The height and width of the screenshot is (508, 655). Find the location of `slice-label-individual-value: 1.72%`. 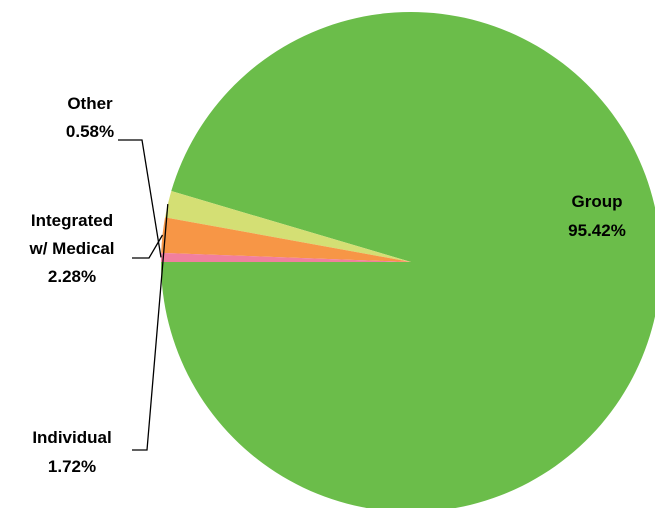

slice-label-individual-value: 1.72% is located at coordinates (72, 466).